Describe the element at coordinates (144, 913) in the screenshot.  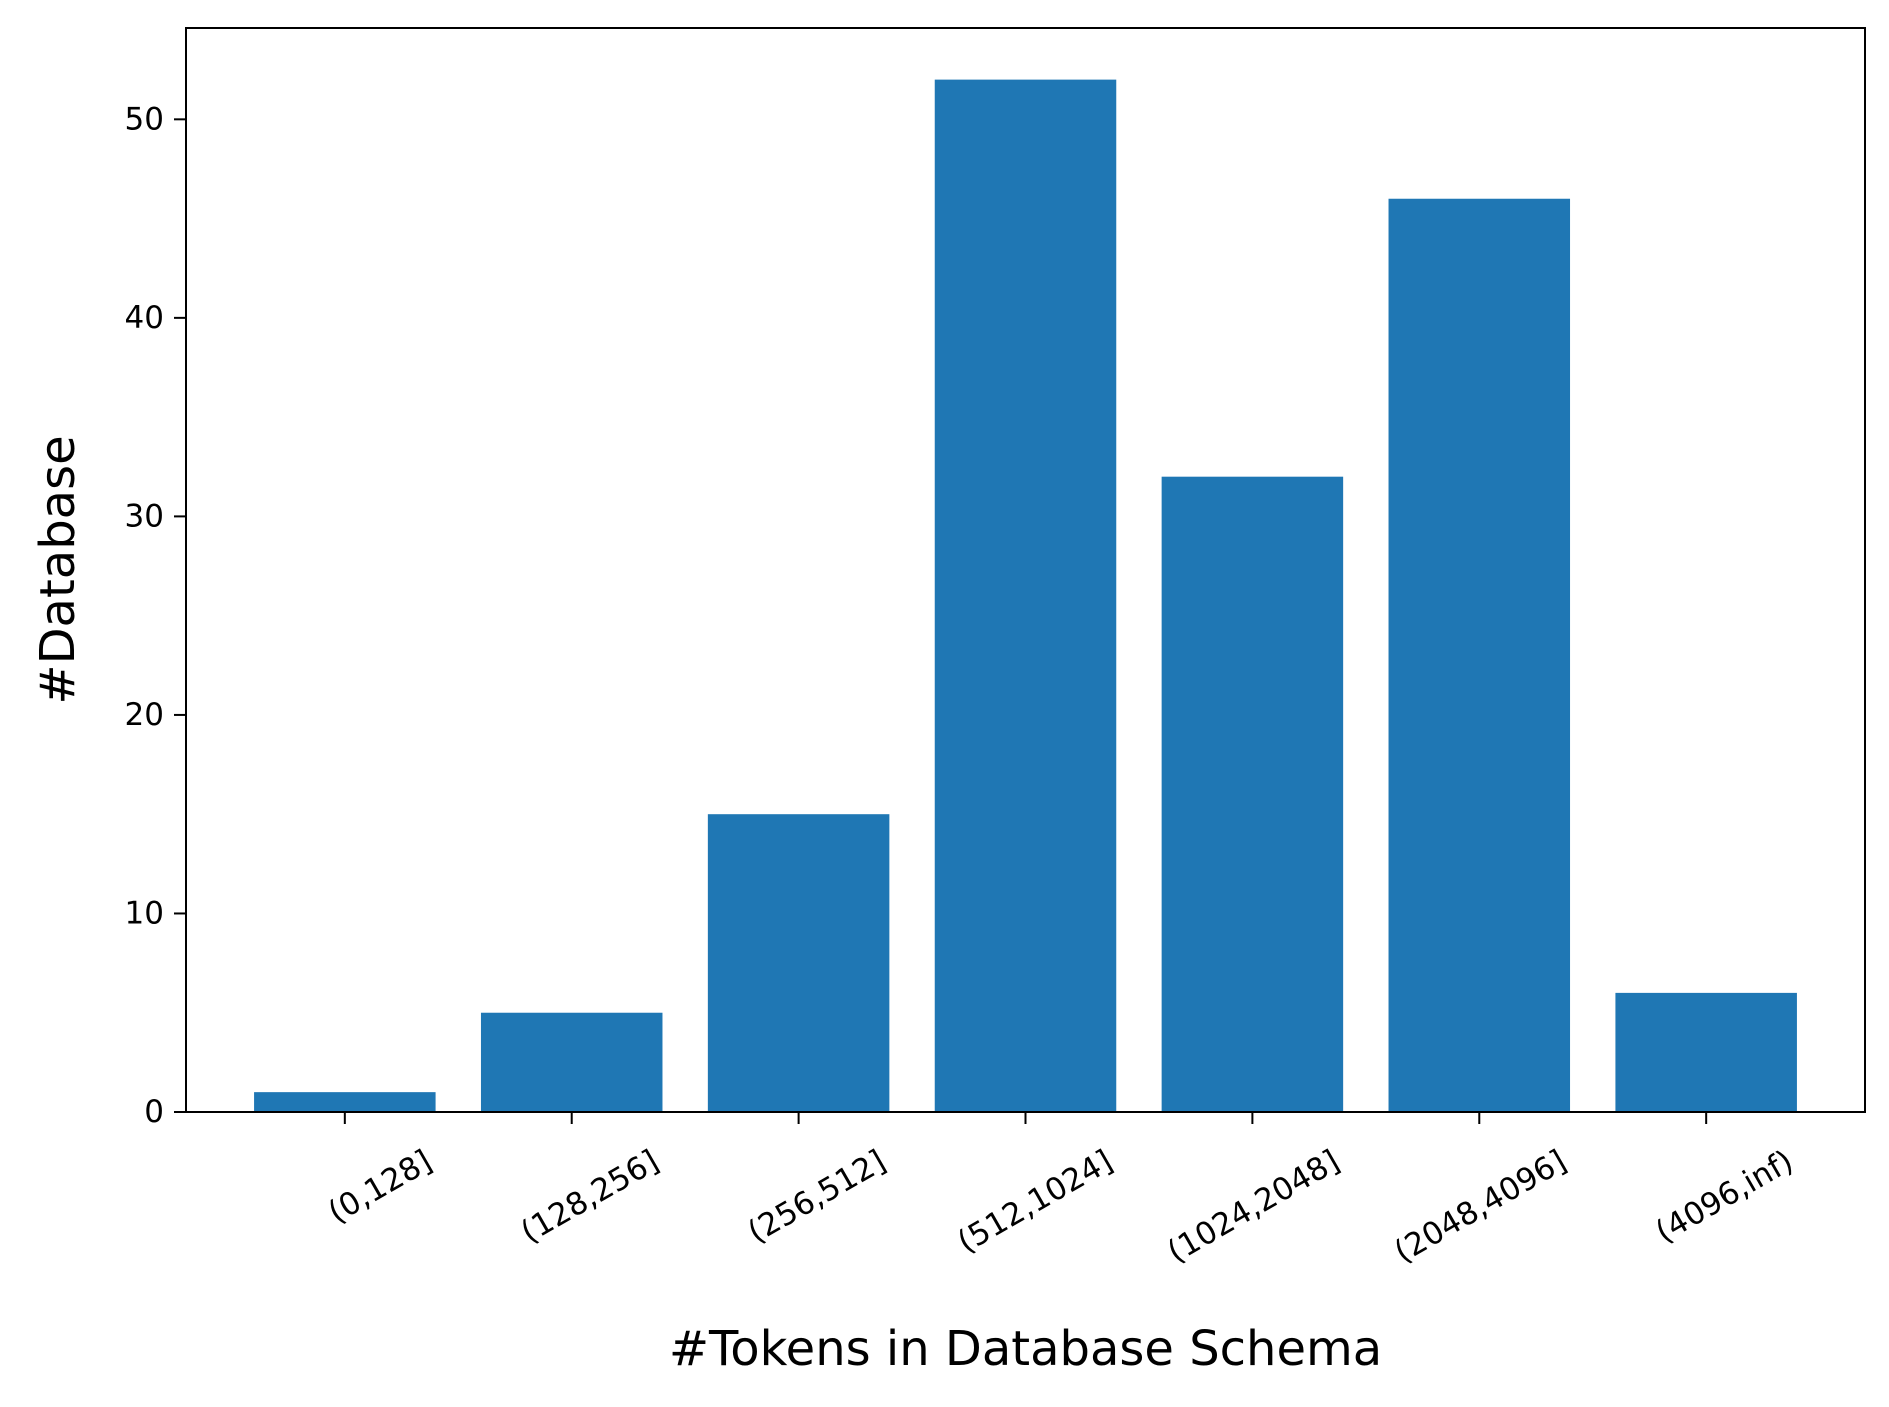
I see `y-tick-label-1: 10` at that location.